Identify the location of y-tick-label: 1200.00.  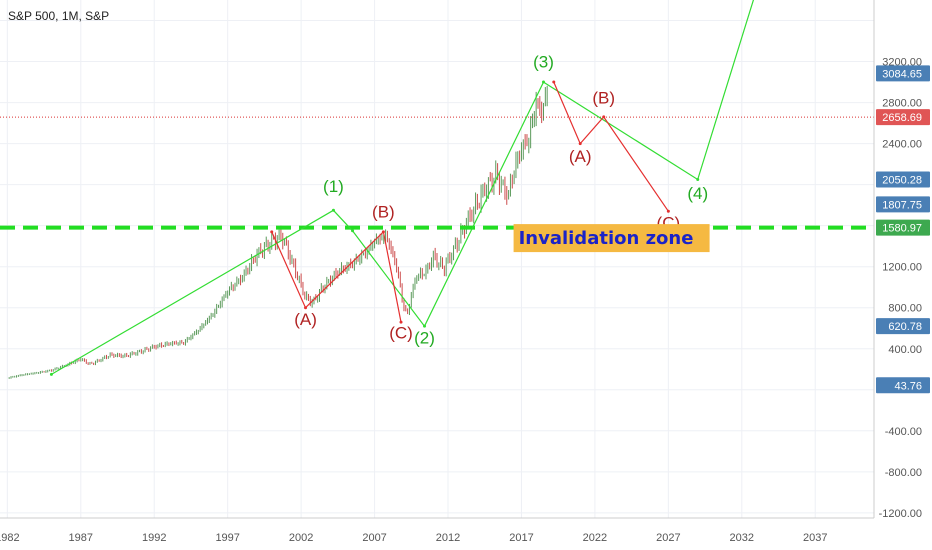
(902, 268).